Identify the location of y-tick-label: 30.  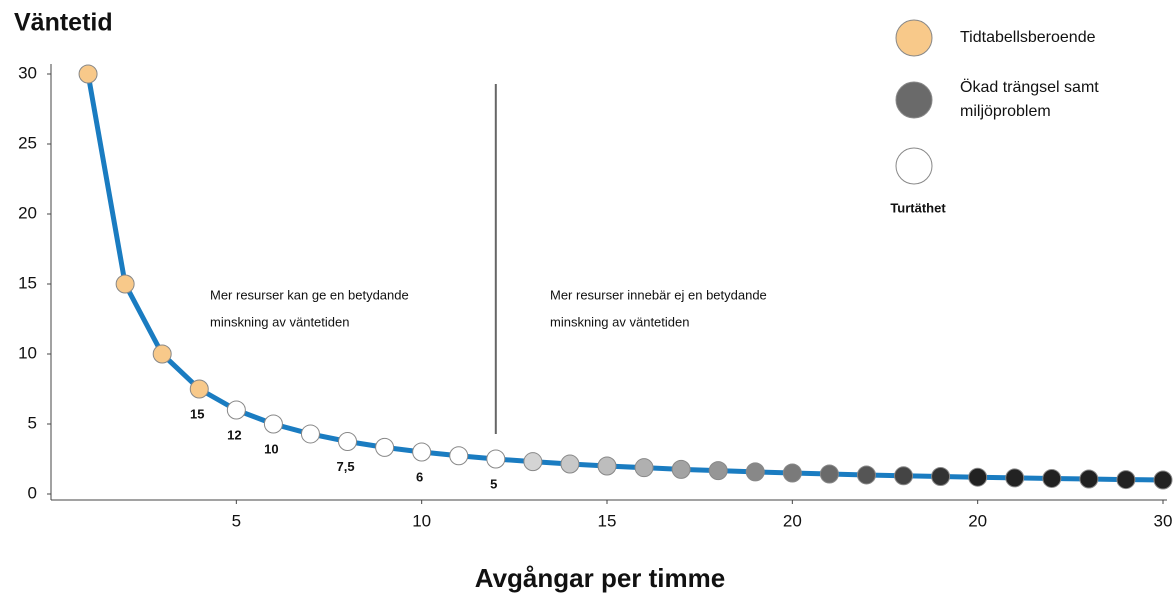
(27, 72).